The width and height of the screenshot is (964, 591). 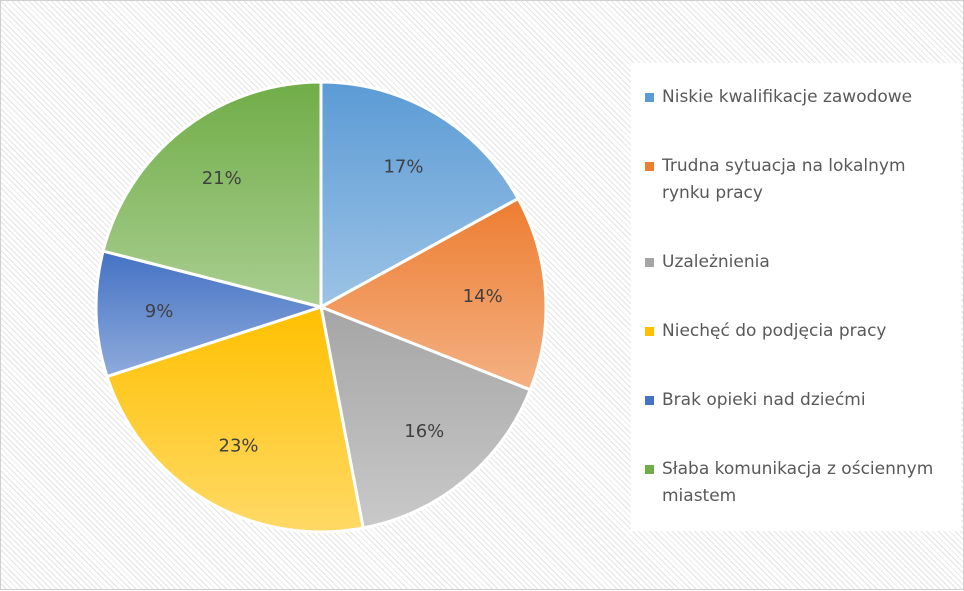 What do you see at coordinates (403, 167) in the screenshot?
I see `data-label: 17%` at bounding box center [403, 167].